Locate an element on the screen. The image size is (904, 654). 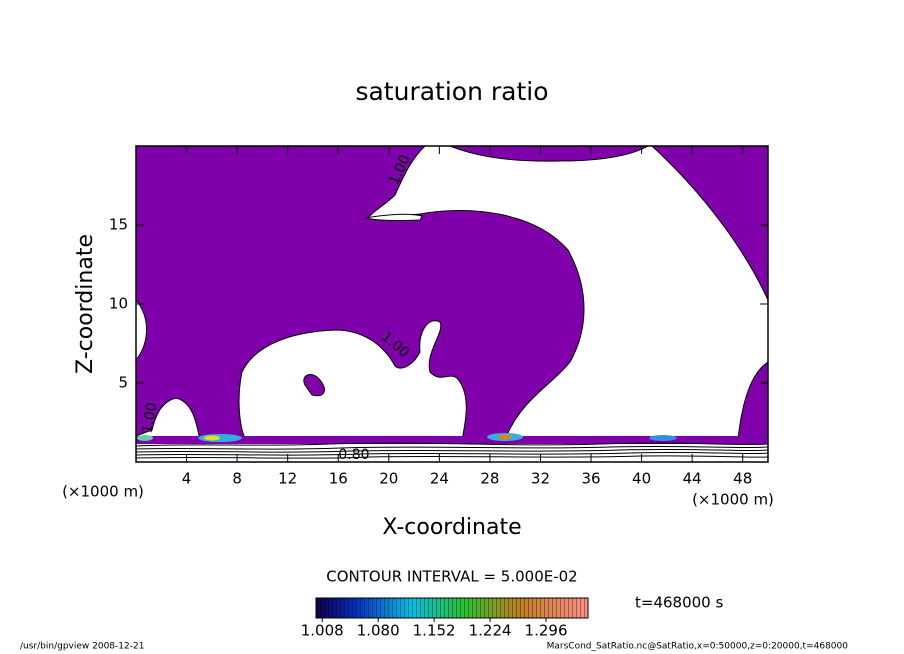
colorbar-tick-label: 1.080 is located at coordinates (378, 631).